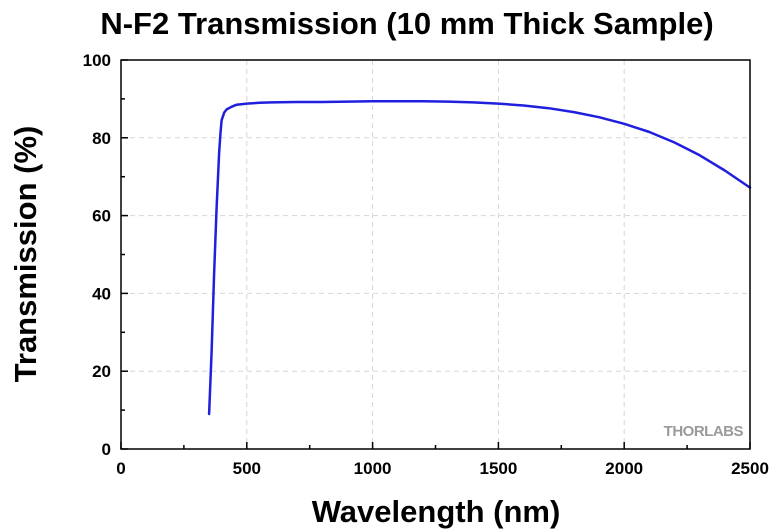 This screenshot has height=531, width=780. I want to click on x-tick-label: 2000, so click(624, 468).